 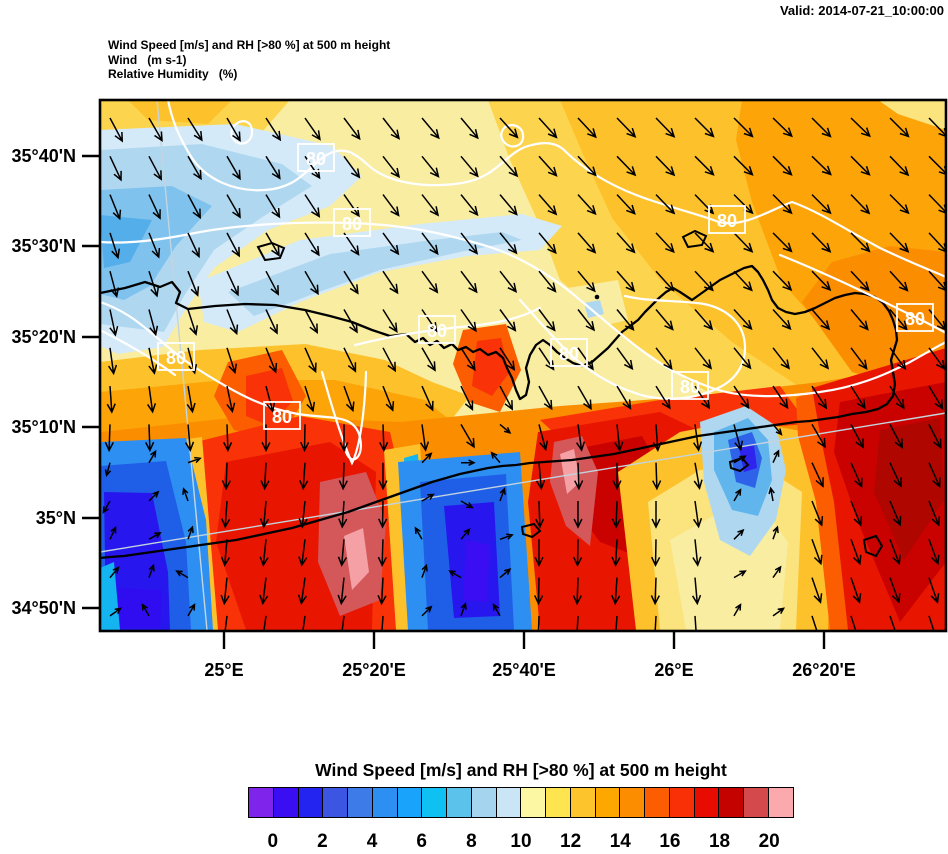 I want to click on colorbar-tick-label: 20, so click(x=769, y=841).